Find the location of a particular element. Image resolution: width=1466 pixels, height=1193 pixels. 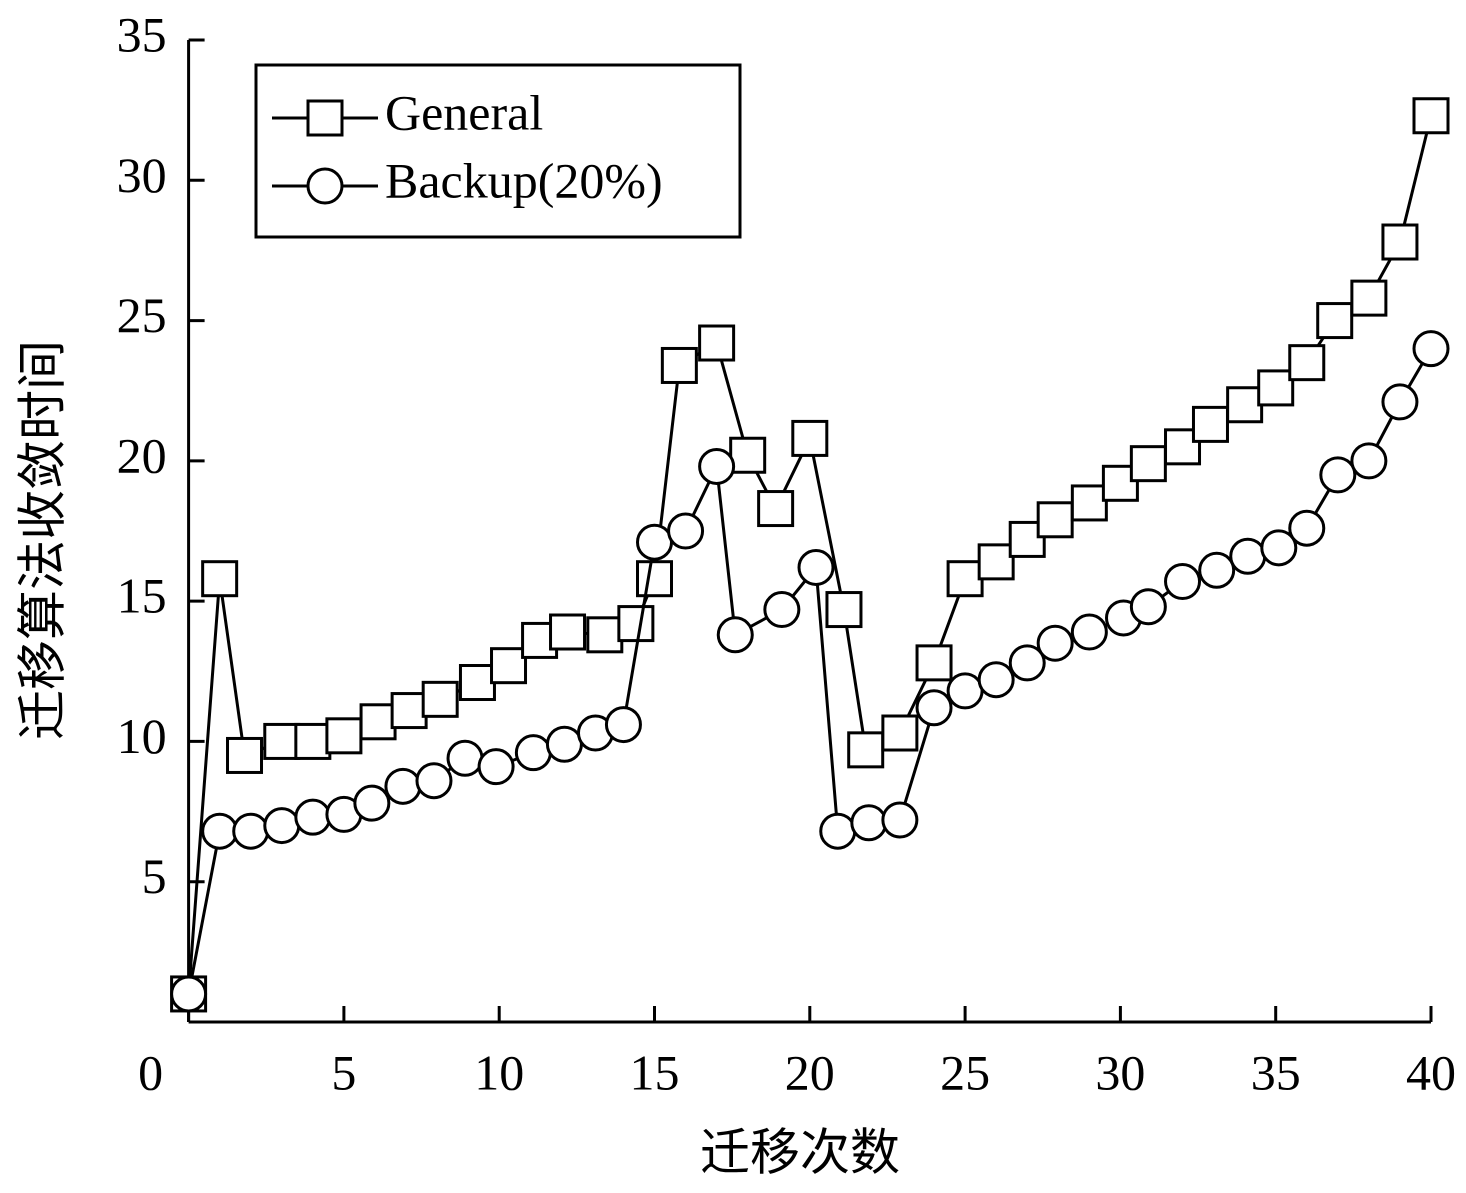

legend-box is located at coordinates (498, 151).